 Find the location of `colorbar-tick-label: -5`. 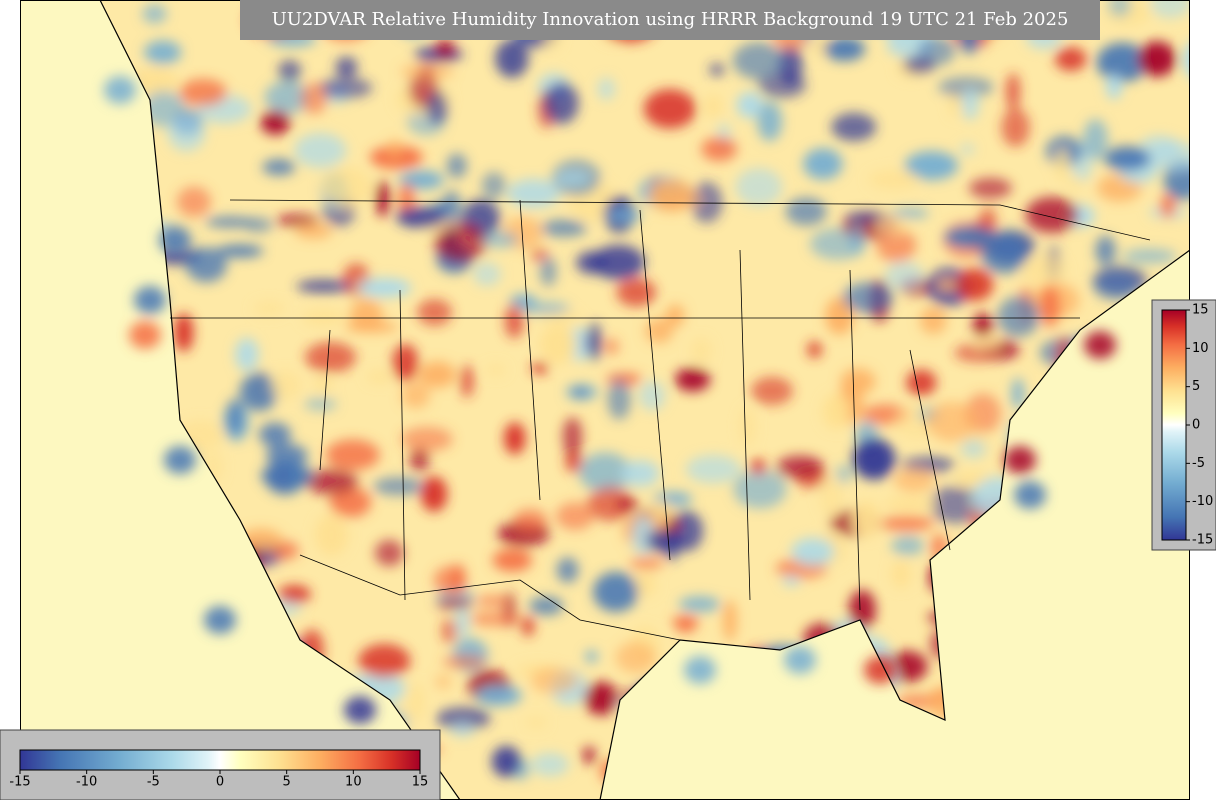

colorbar-tick-label: -5 is located at coordinates (1198, 463).